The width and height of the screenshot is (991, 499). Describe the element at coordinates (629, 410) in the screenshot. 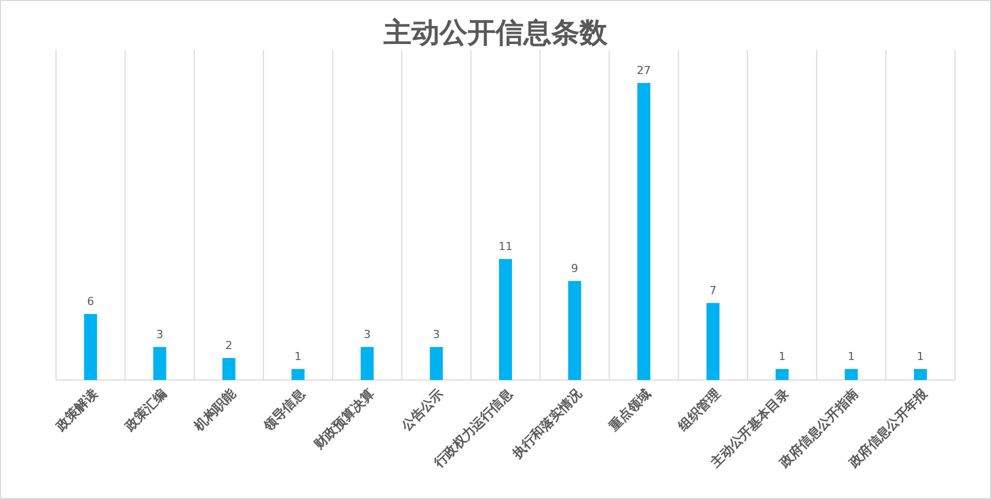

I see `x-tick-label: 重点领域` at that location.